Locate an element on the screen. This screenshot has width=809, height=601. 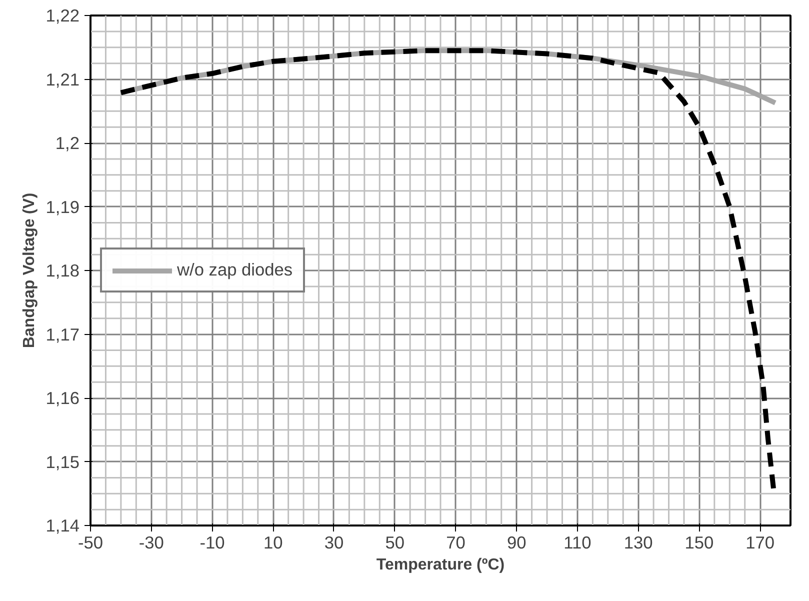
legend-label: w/o zap diodes is located at coordinates (235, 270).